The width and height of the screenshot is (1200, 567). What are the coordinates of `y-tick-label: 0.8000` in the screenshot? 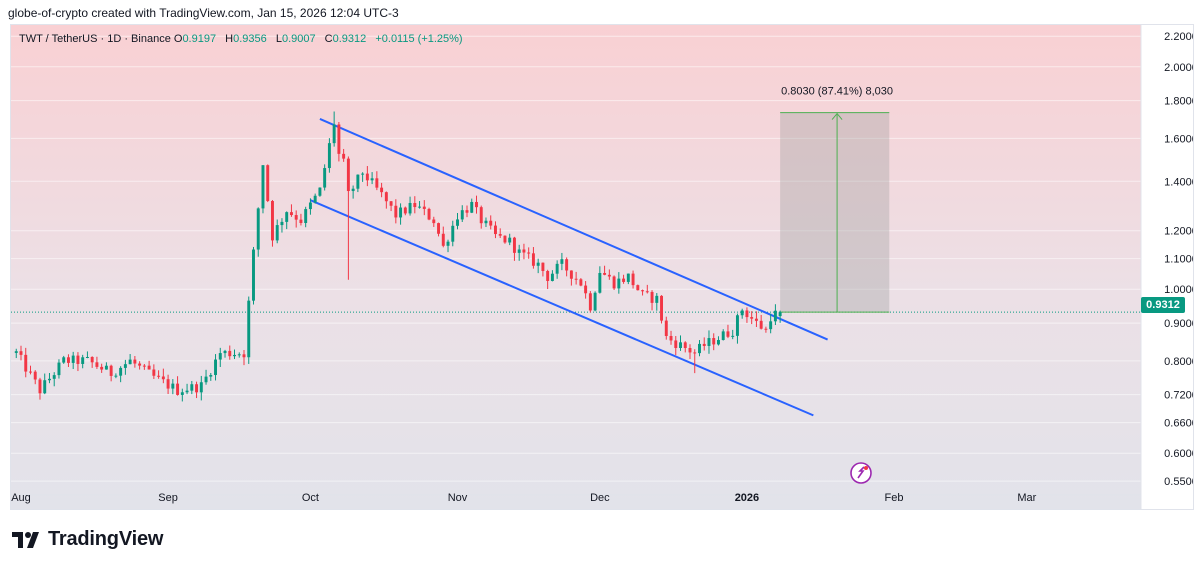 It's located at (1179, 362).